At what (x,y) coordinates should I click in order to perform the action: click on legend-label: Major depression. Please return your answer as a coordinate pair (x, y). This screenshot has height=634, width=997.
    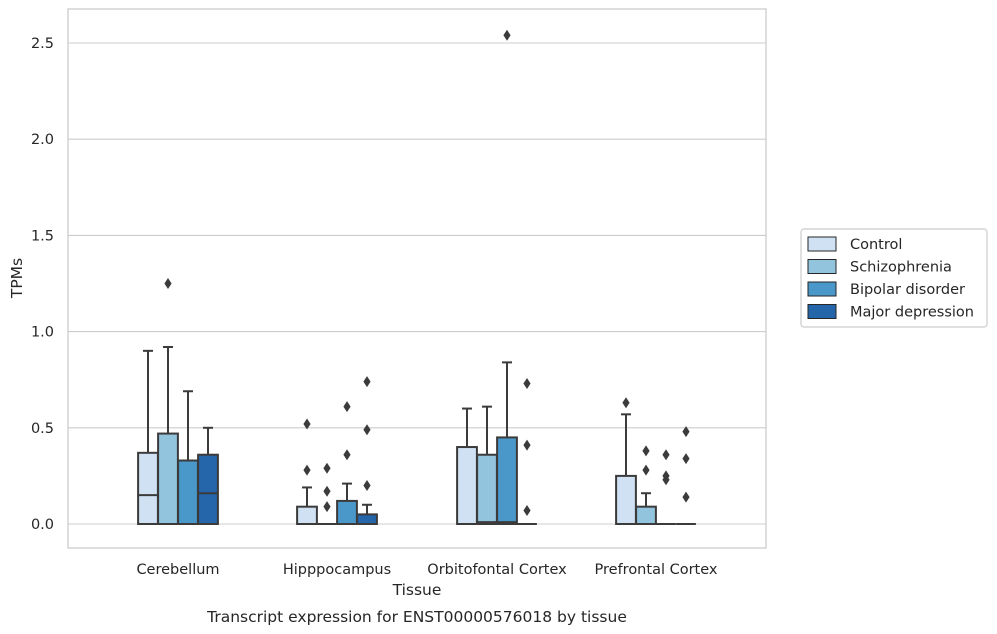
    Looking at the image, I should click on (912, 313).